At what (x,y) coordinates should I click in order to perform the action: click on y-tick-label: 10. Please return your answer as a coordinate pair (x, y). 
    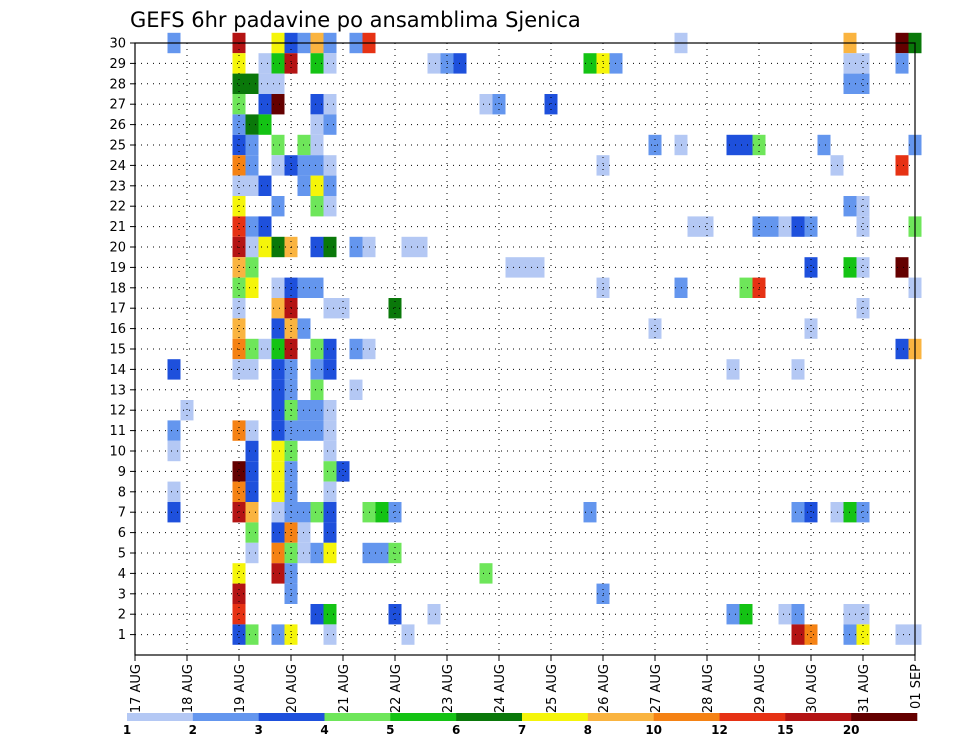
    Looking at the image, I should click on (117, 452).